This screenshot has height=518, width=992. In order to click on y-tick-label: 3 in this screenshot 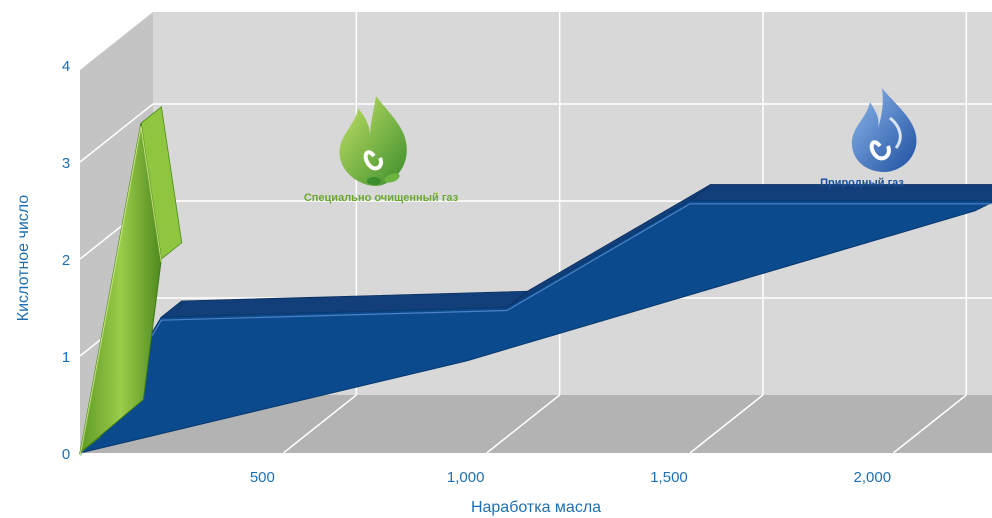, I will do `click(66, 163)`.